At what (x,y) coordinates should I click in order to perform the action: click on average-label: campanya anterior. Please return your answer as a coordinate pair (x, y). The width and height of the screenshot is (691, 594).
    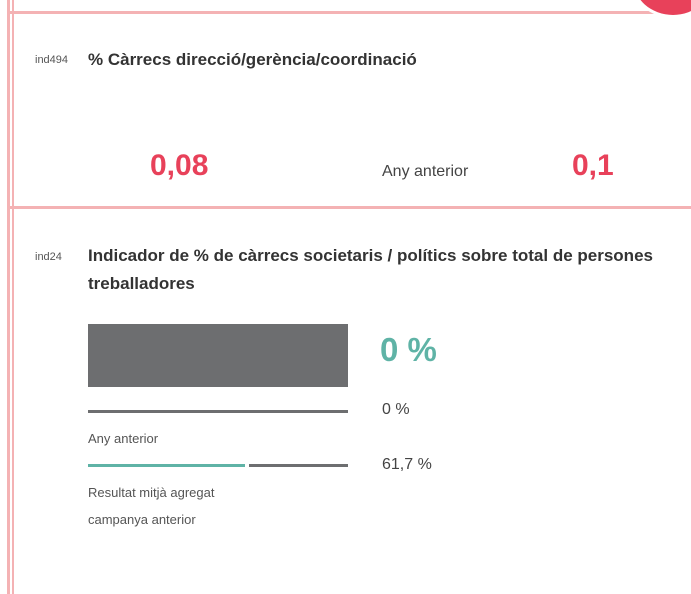
    Looking at the image, I should click on (142, 519).